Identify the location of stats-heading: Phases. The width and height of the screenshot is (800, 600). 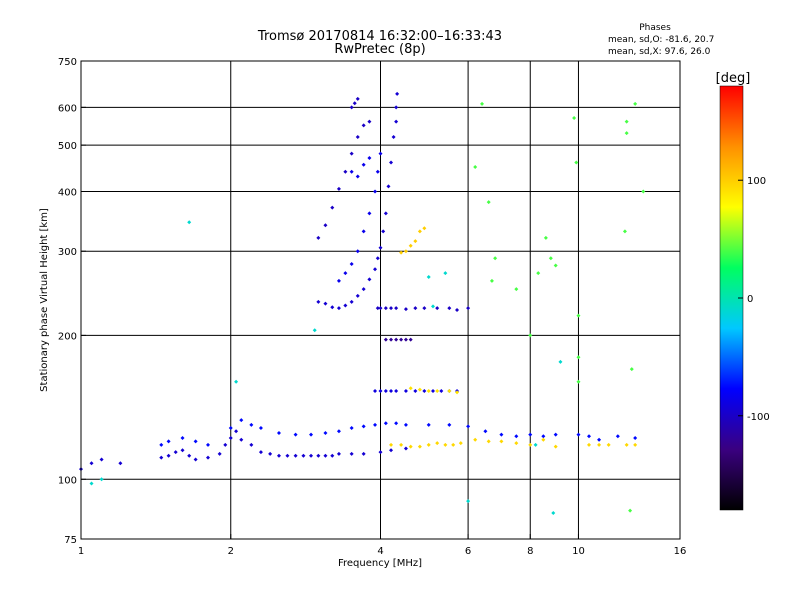
(655, 28).